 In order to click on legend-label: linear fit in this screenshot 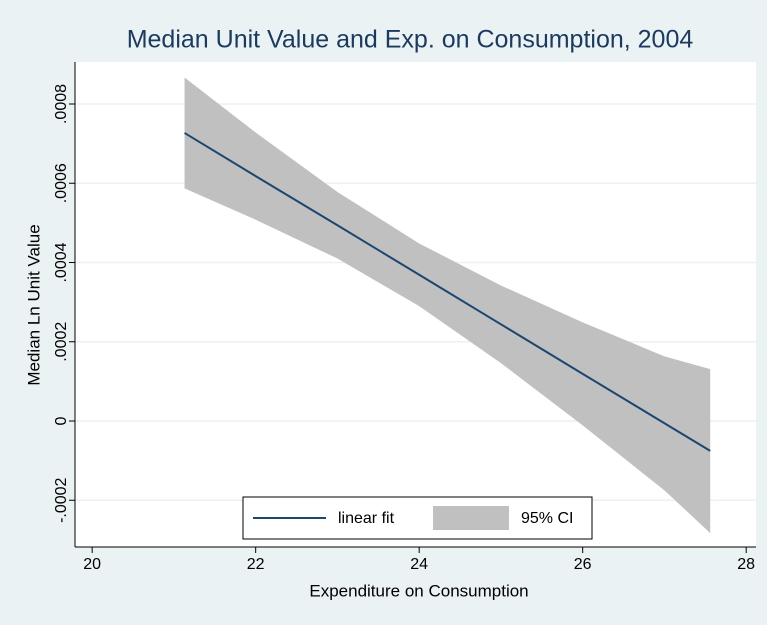, I will do `click(366, 518)`.